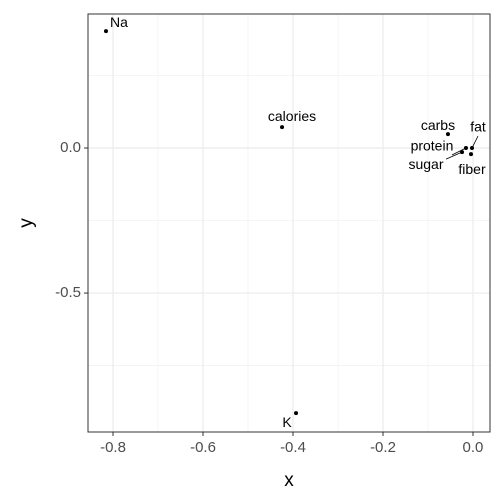 The width and height of the screenshot is (504, 504). What do you see at coordinates (203, 447) in the screenshot?
I see `x-tick-label: -0.6` at bounding box center [203, 447].